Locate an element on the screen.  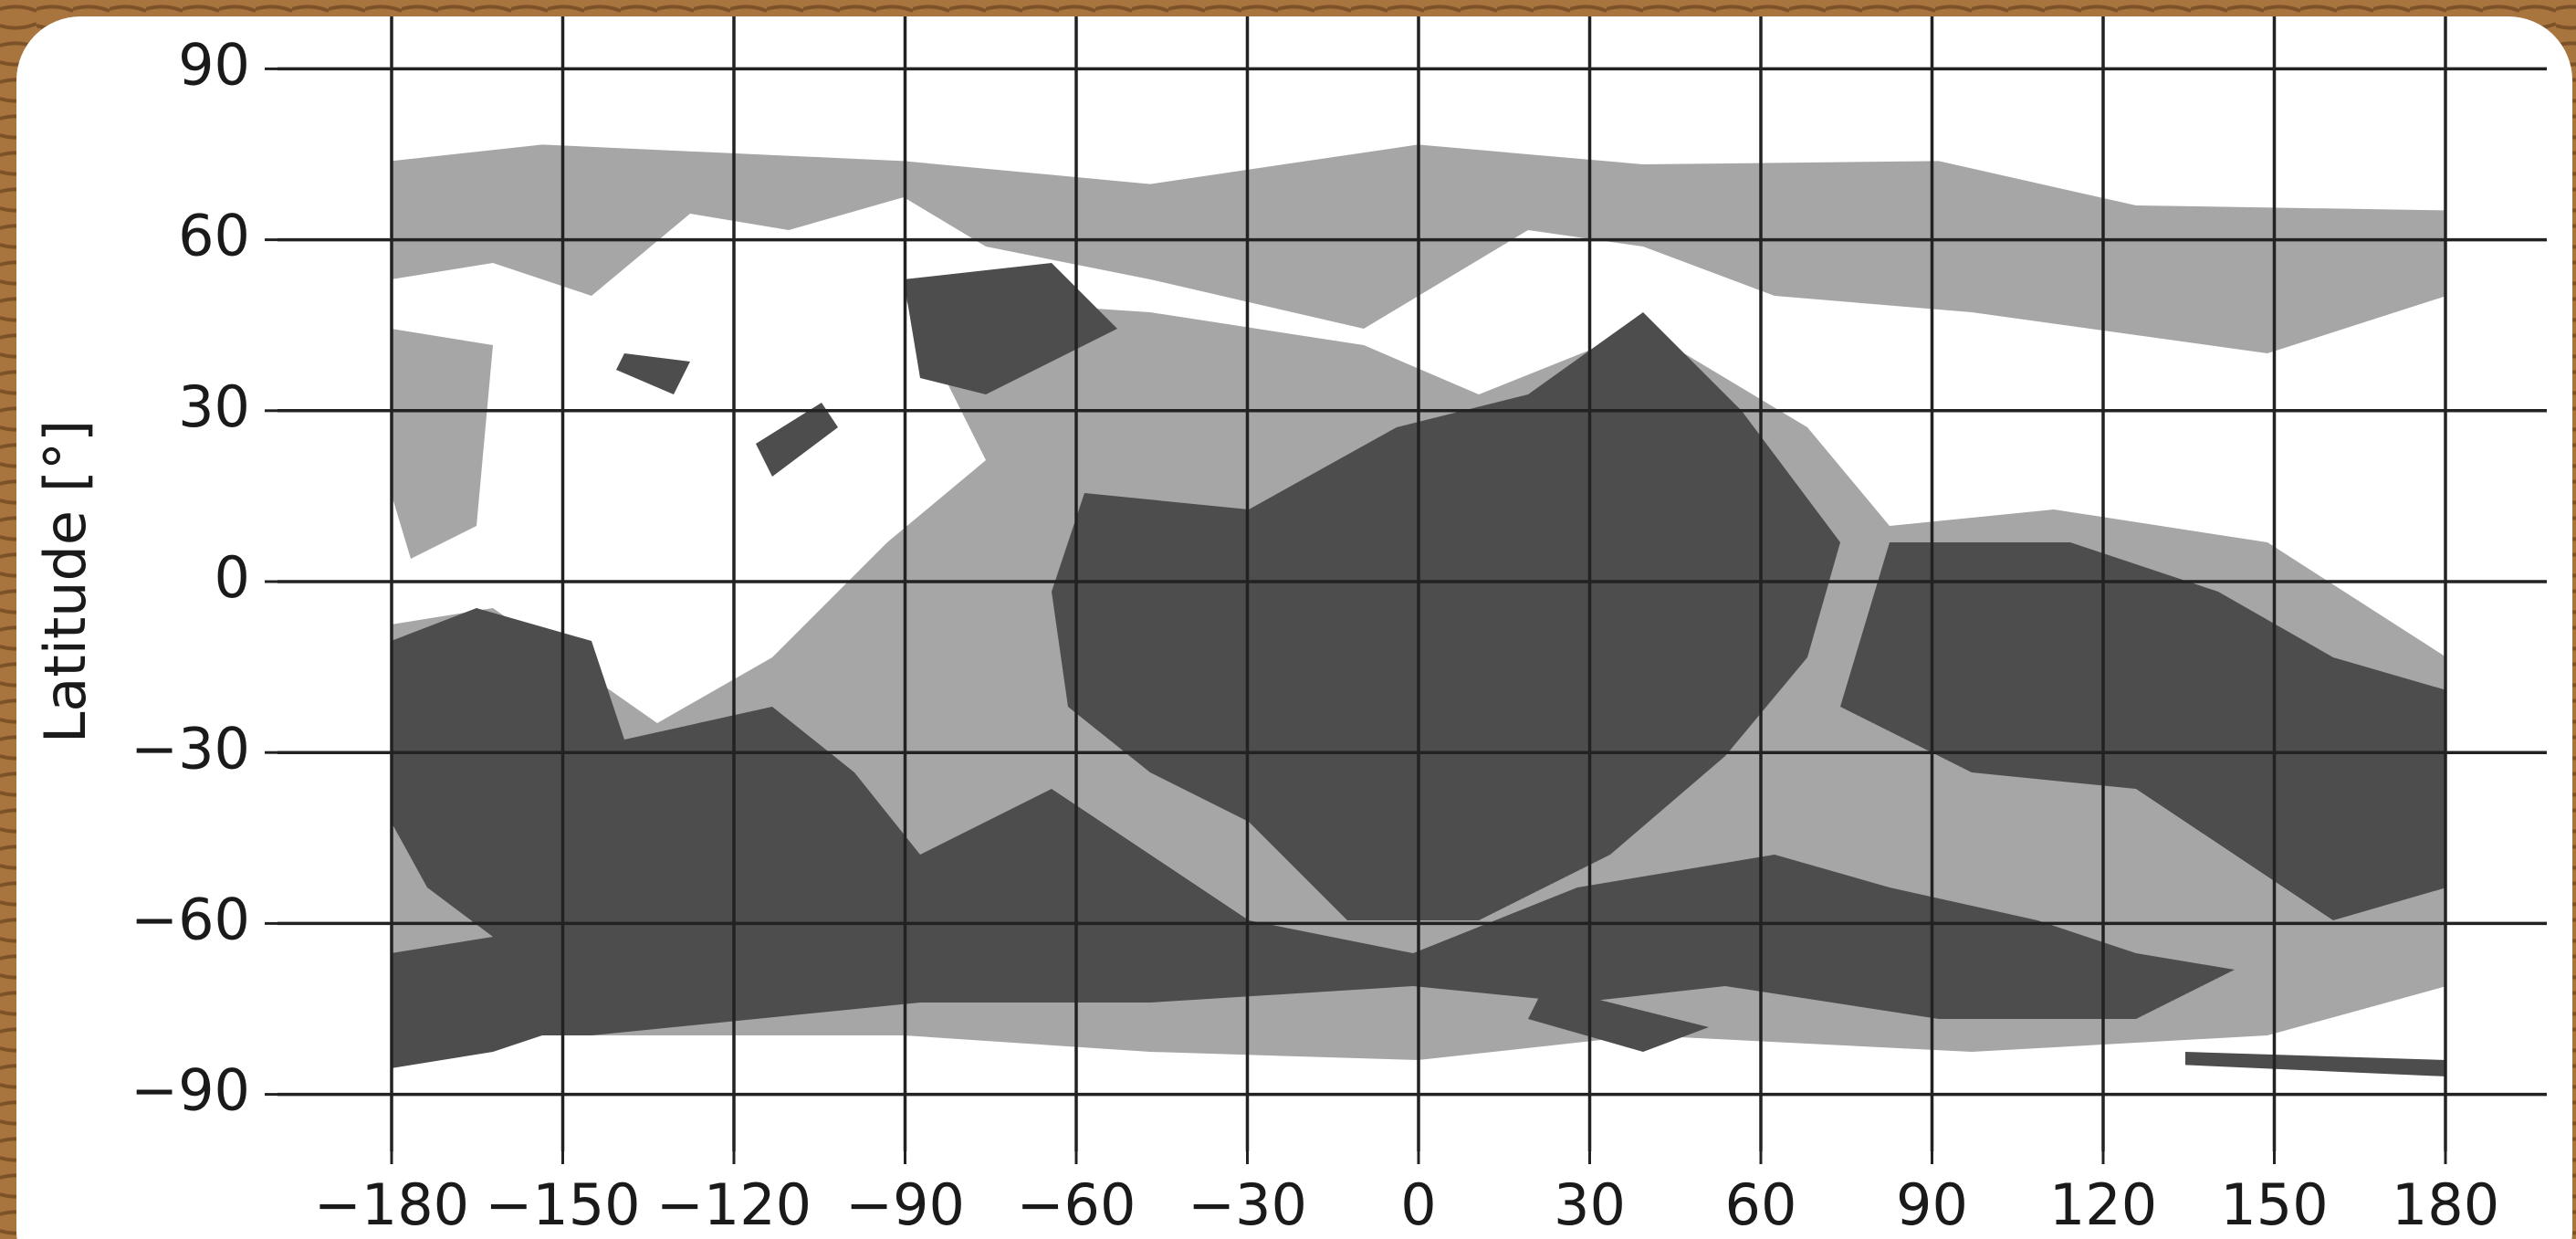
x-tick-label: 180 is located at coordinates (2446, 1204).